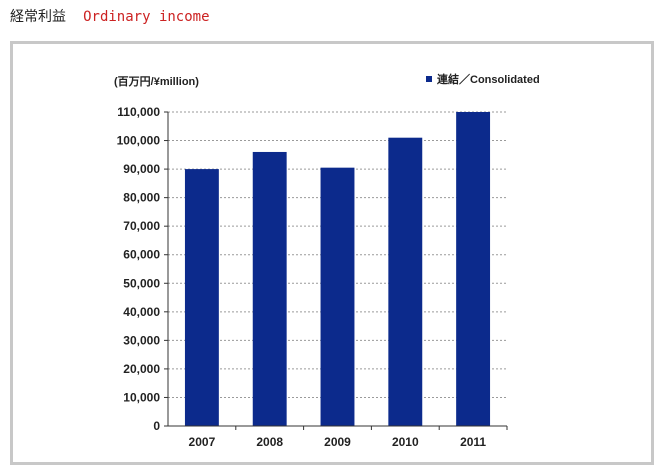 This screenshot has height=473, width=666. I want to click on title-english: Ordinary income, so click(146, 17).